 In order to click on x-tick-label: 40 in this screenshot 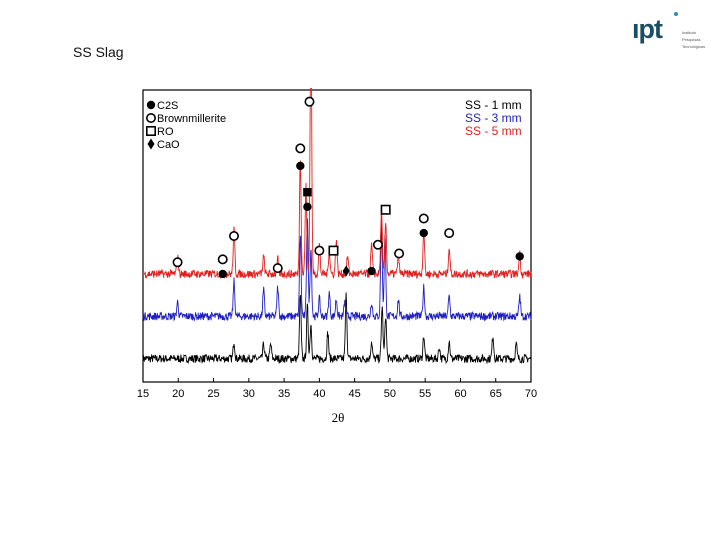, I will do `click(319, 394)`.